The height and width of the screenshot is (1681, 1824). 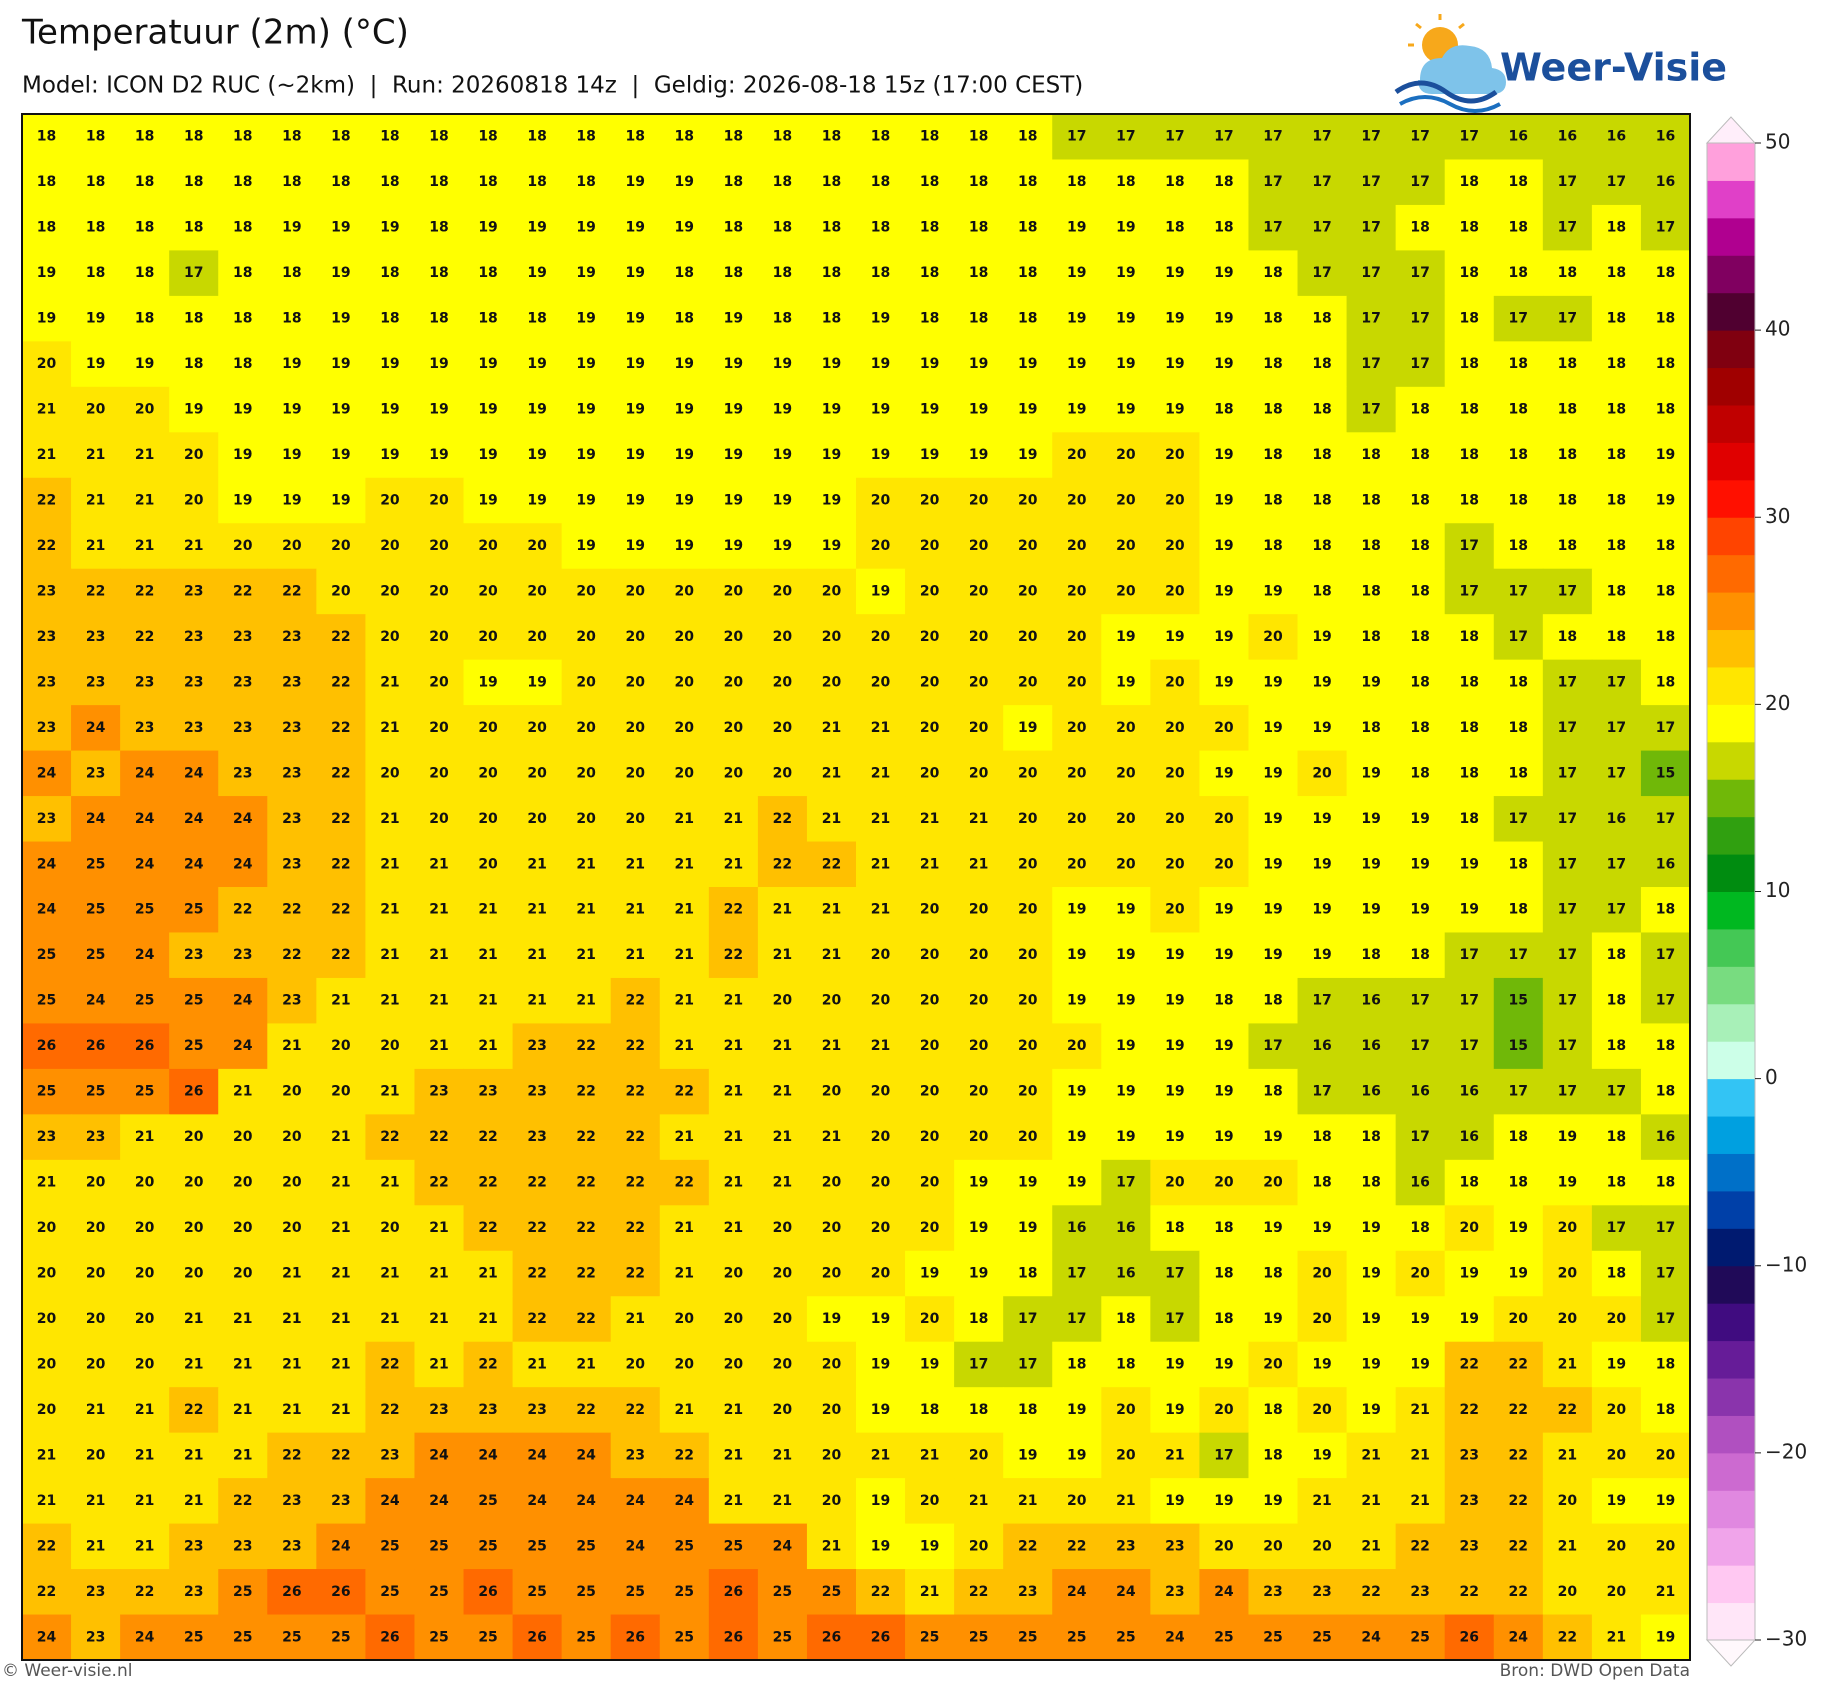 I want to click on cell-value: 25, so click(x=929, y=1637).